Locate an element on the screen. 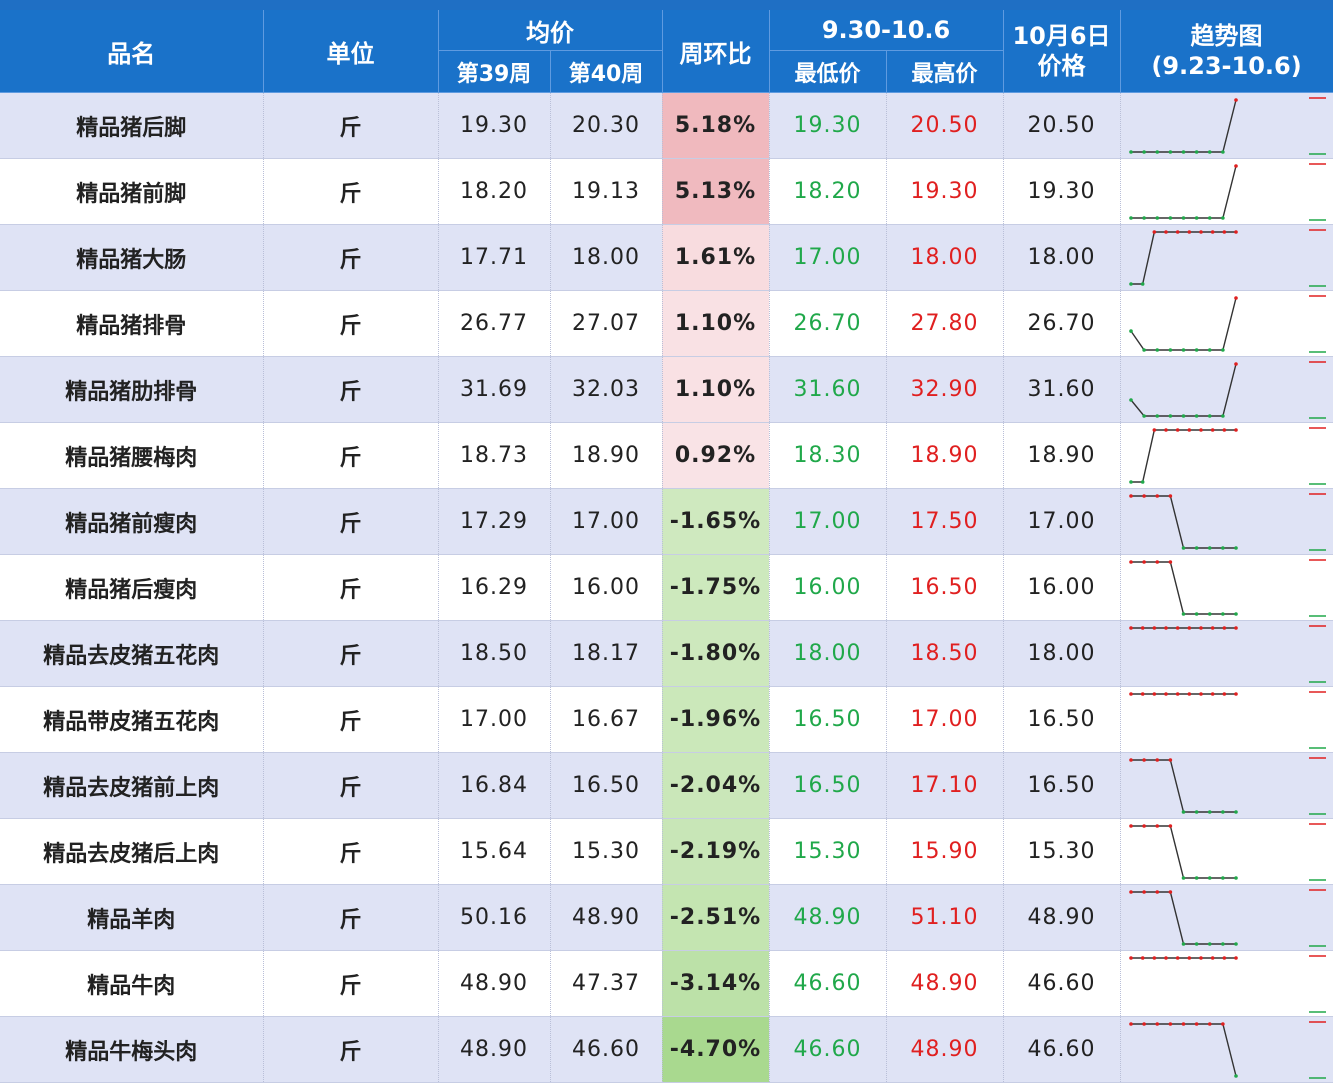 The height and width of the screenshot is (1083, 1333). name-cell: 精品牛梅头肉 is located at coordinates (132, 1049).